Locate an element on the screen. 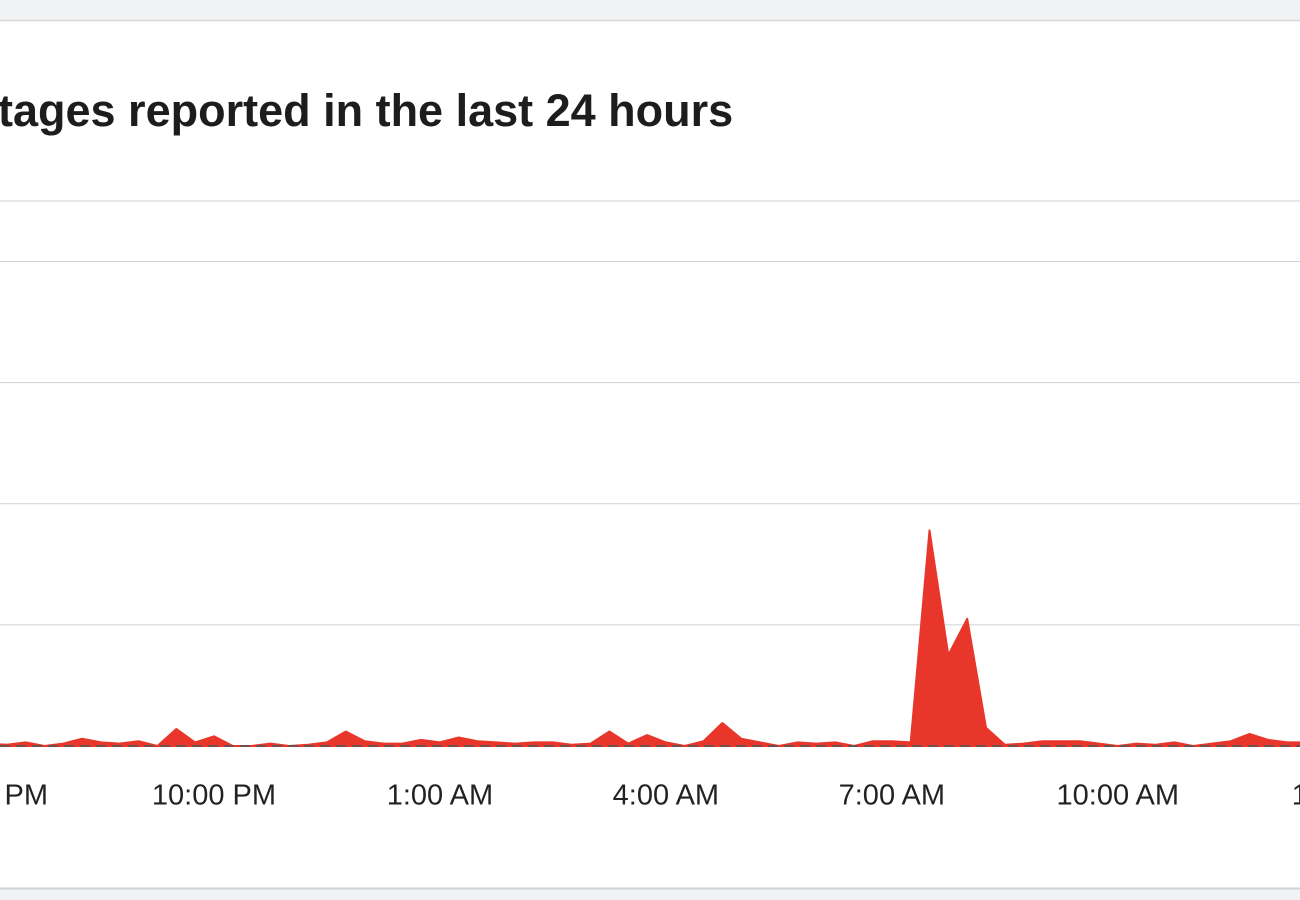  bottom-bar is located at coordinates (650, 894).